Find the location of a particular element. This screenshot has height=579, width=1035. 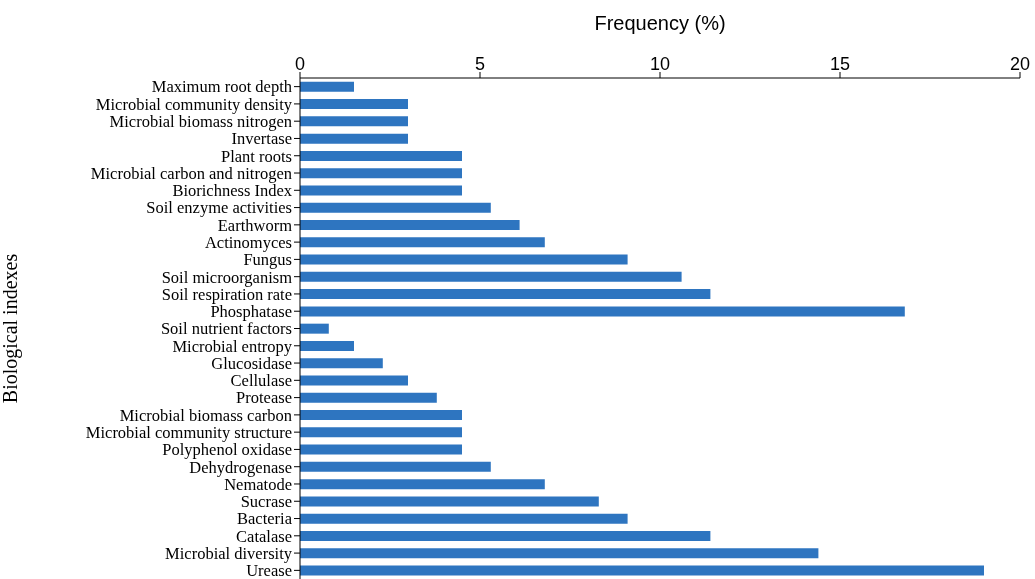

y-tick-label: Maximum root depth is located at coordinates (222, 87).